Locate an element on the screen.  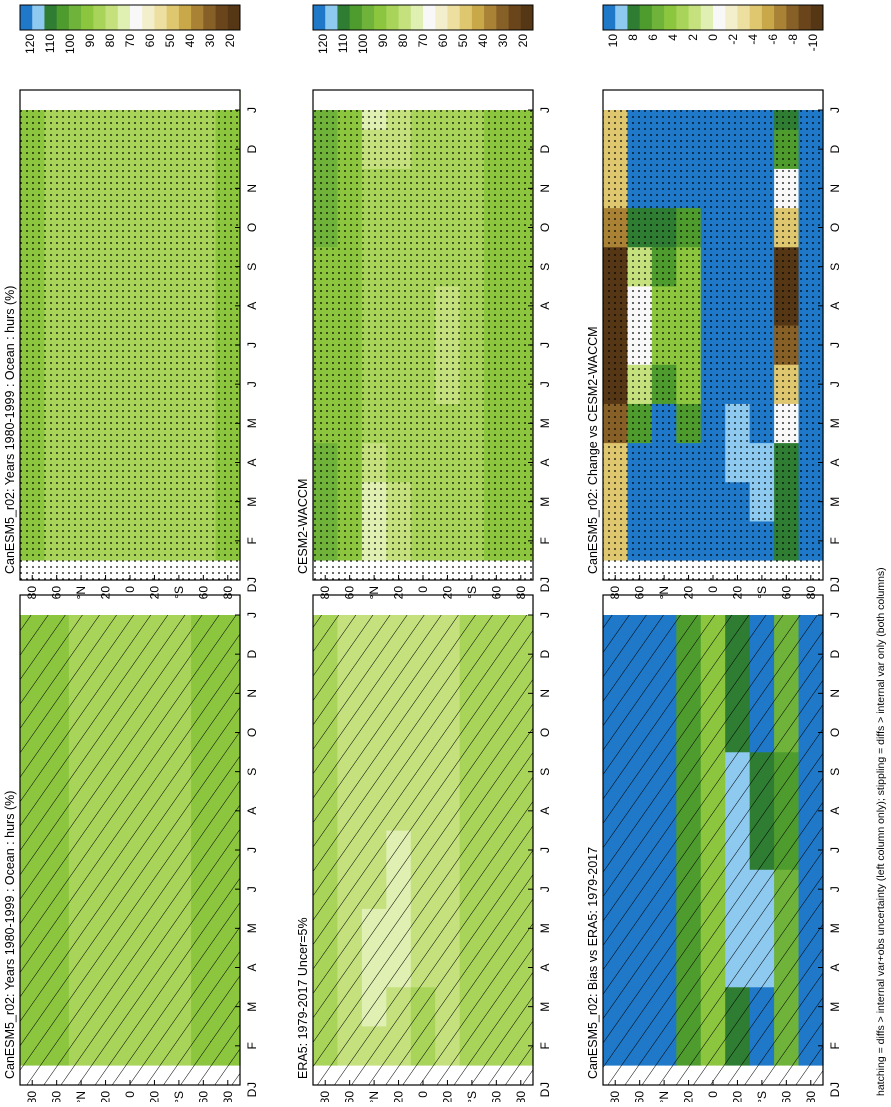
colorbar-label: 60 is located at coordinates (150, 41).